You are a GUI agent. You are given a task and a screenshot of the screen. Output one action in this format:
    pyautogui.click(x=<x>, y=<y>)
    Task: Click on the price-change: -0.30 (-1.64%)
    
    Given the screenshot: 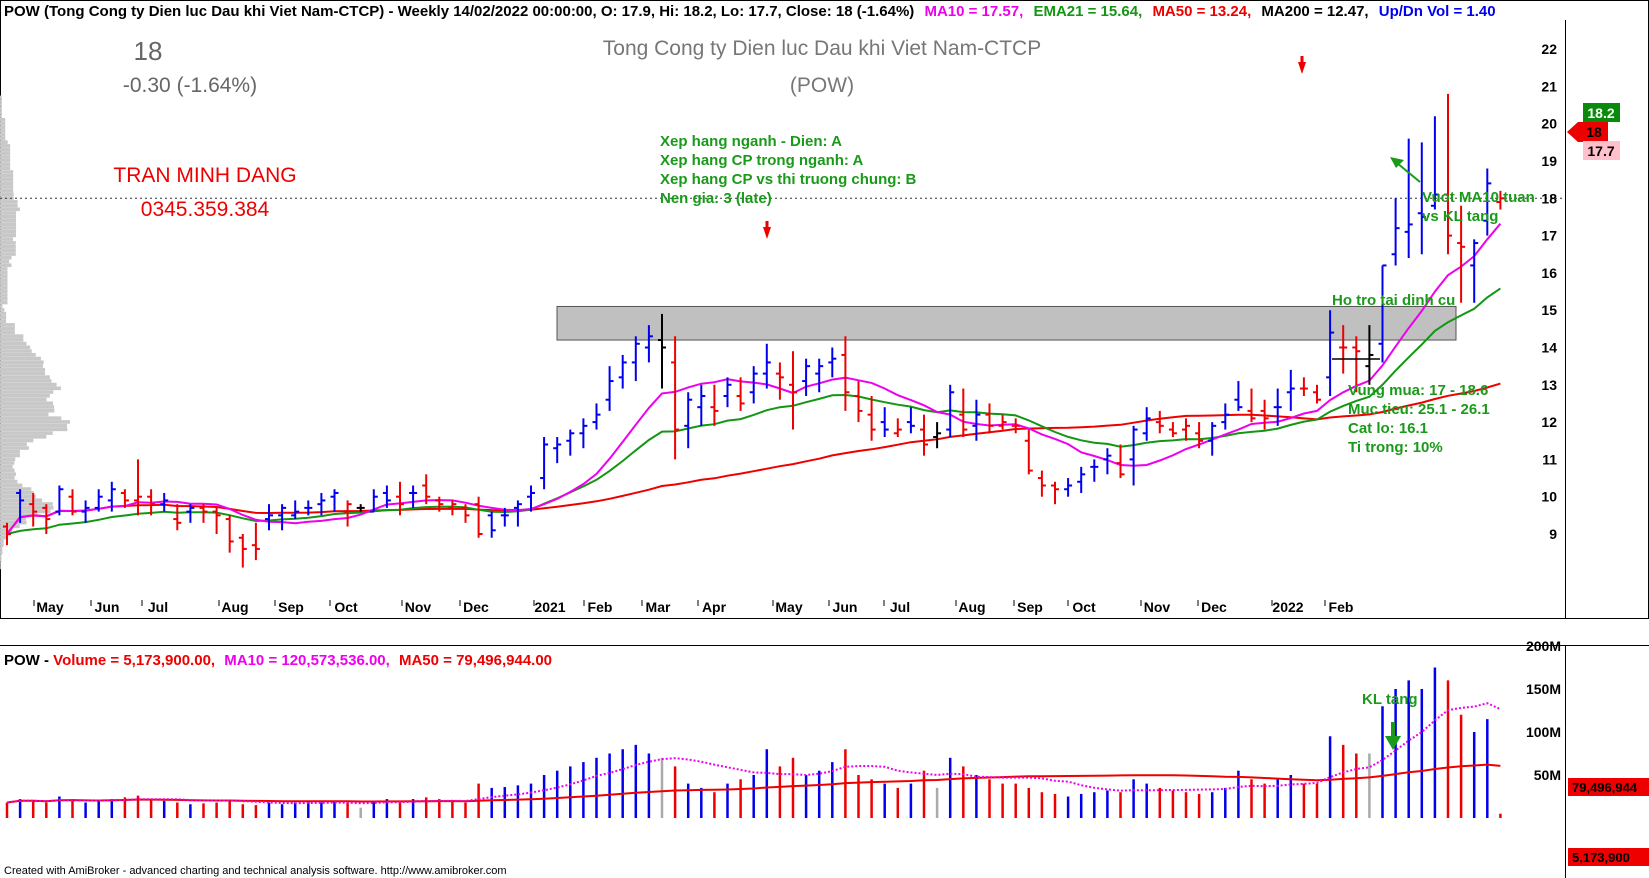 What is the action you would take?
    pyautogui.click(x=190, y=85)
    